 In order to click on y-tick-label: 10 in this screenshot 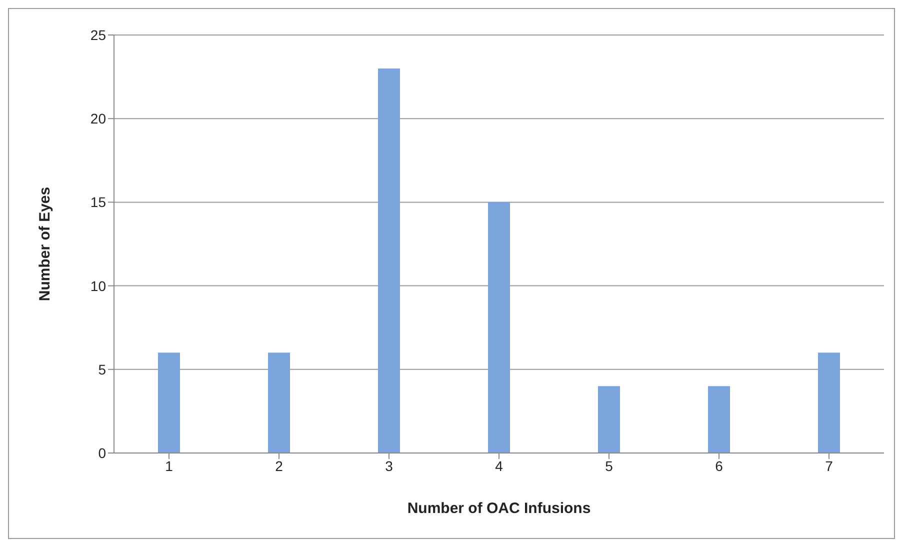, I will do `click(98, 286)`.